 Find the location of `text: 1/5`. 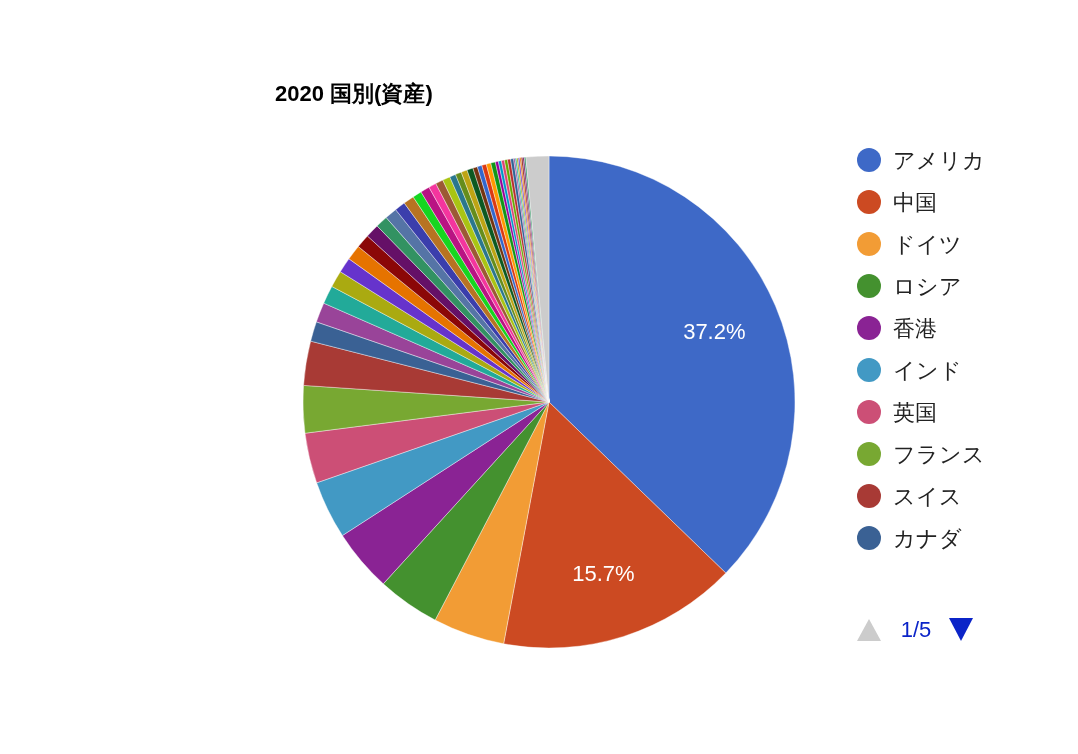

text: 1/5 is located at coordinates (916, 629).